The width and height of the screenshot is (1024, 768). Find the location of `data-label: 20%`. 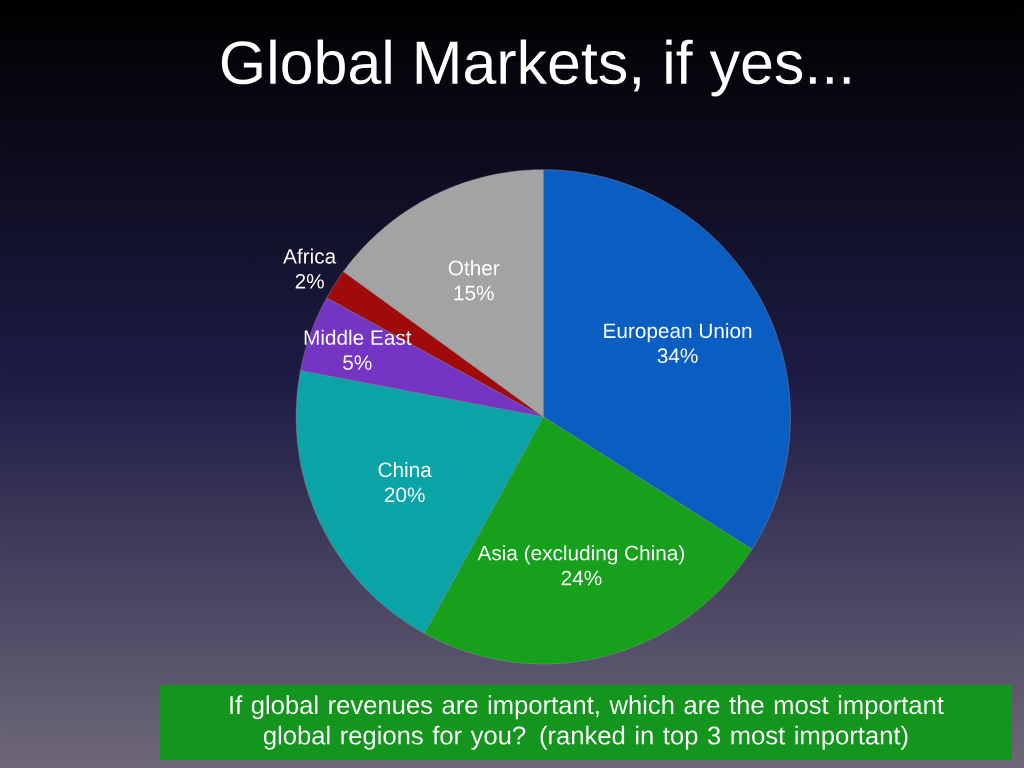

data-label: 20% is located at coordinates (404, 495).